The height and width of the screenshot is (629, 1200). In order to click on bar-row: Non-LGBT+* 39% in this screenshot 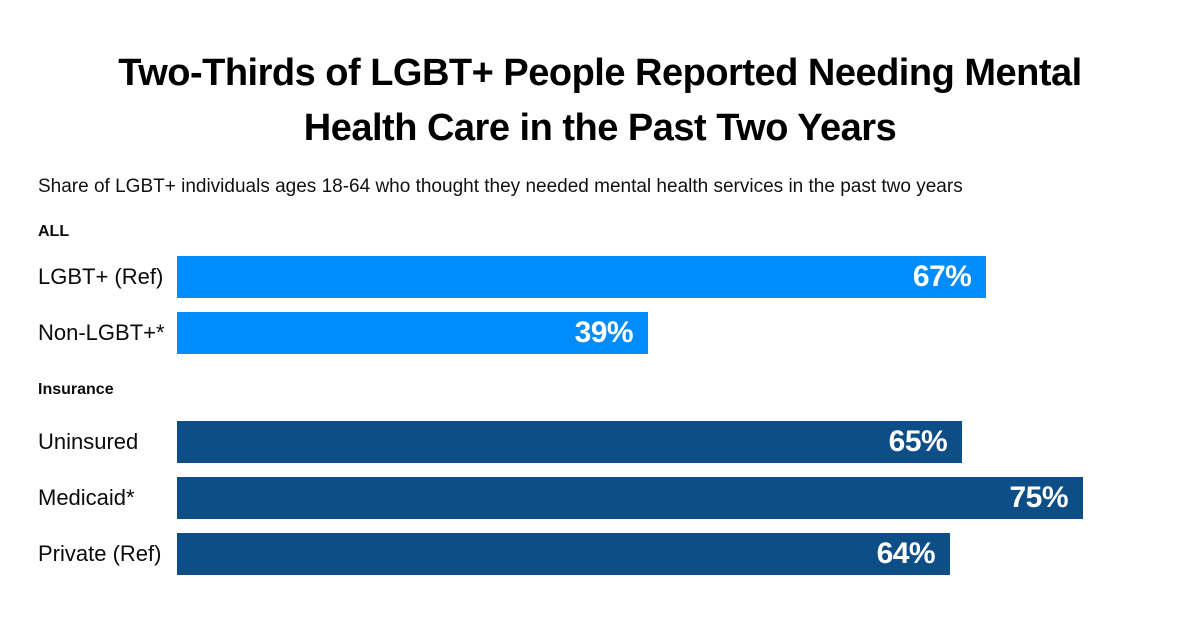, I will do `click(600, 333)`.